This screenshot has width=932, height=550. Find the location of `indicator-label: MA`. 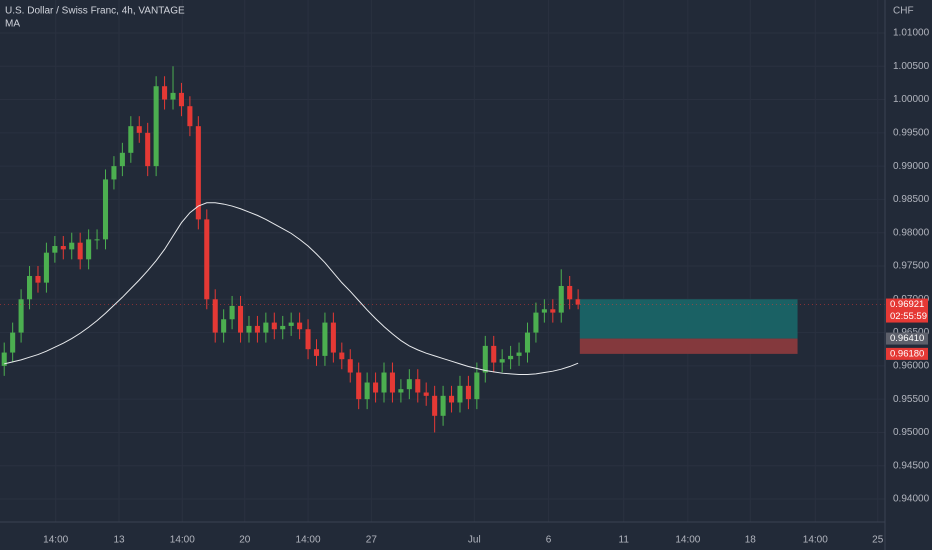

indicator-label: MA is located at coordinates (12, 24).